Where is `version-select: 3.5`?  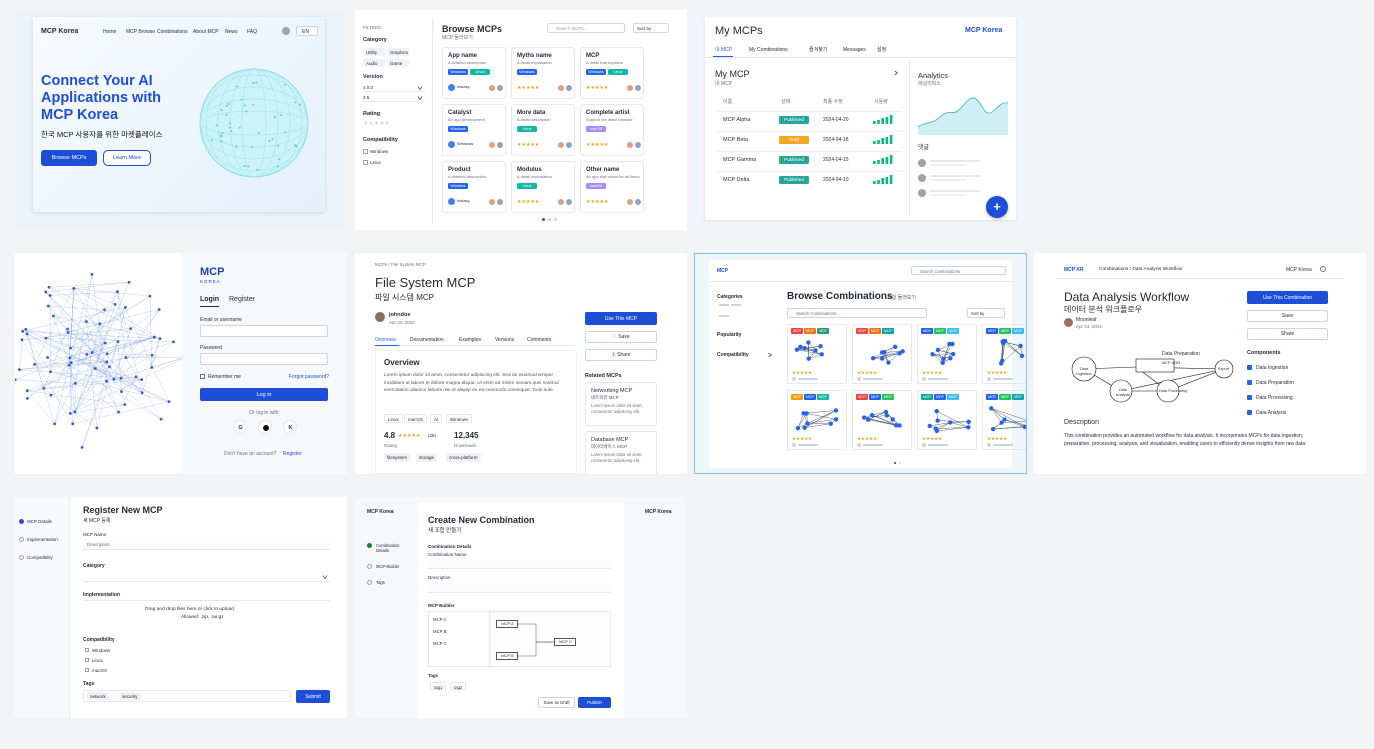 version-select: 3.5 is located at coordinates (394, 98).